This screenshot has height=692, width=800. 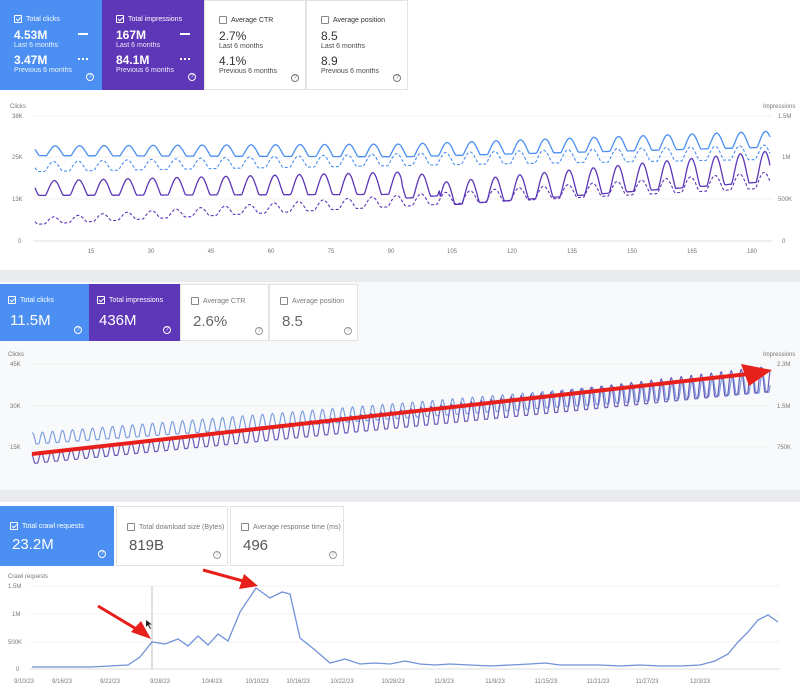 What do you see at coordinates (147, 545) in the screenshot?
I see `card-value: 819B` at bounding box center [147, 545].